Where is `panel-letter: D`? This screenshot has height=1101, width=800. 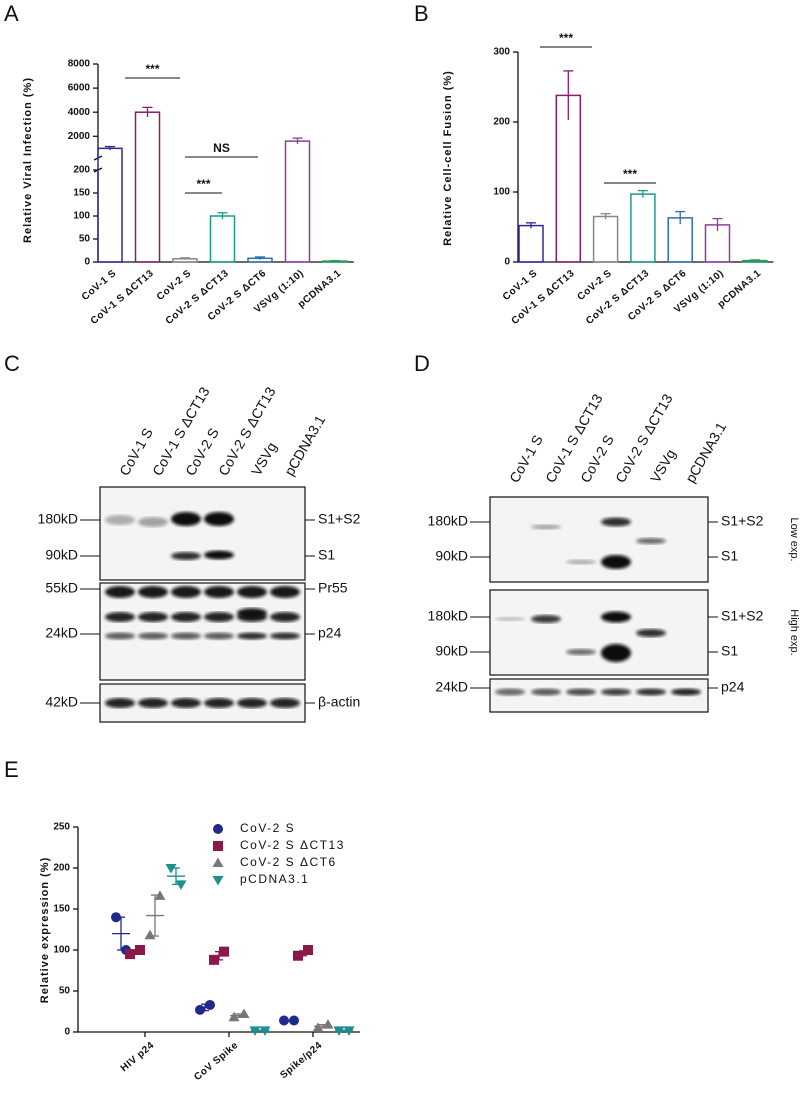 panel-letter: D is located at coordinates (422, 363).